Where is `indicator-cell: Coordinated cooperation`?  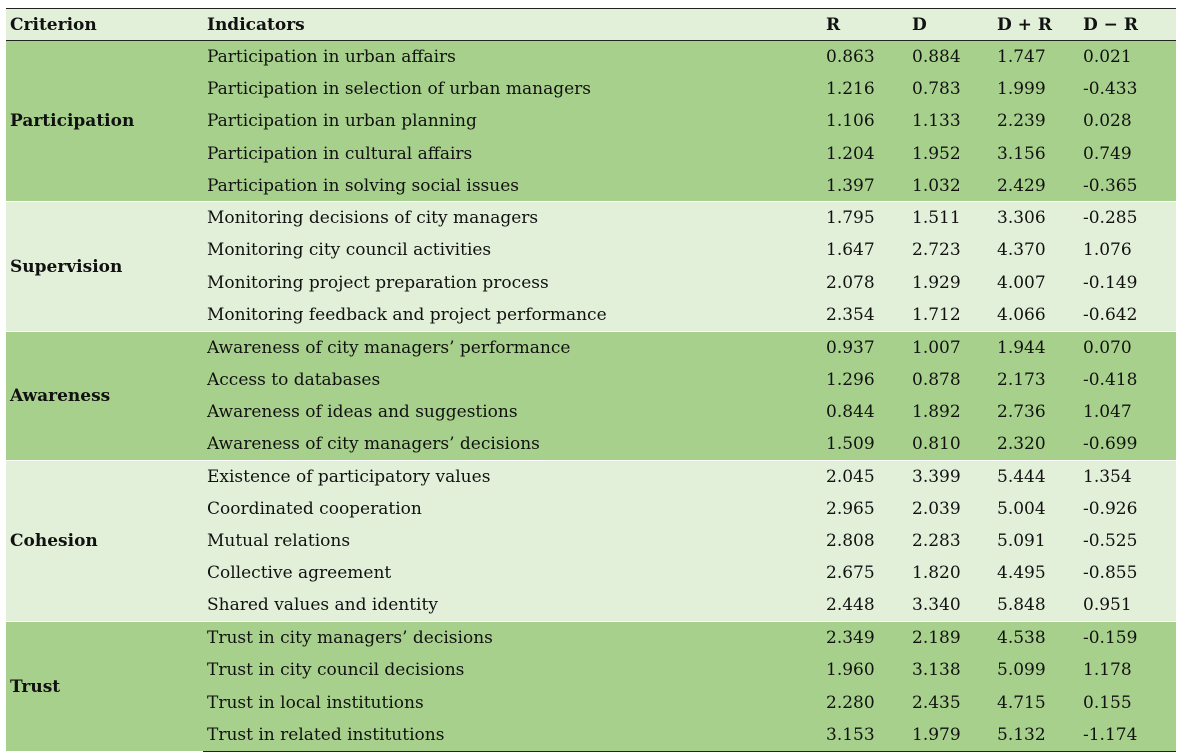 indicator-cell: Coordinated cooperation is located at coordinates (314, 508).